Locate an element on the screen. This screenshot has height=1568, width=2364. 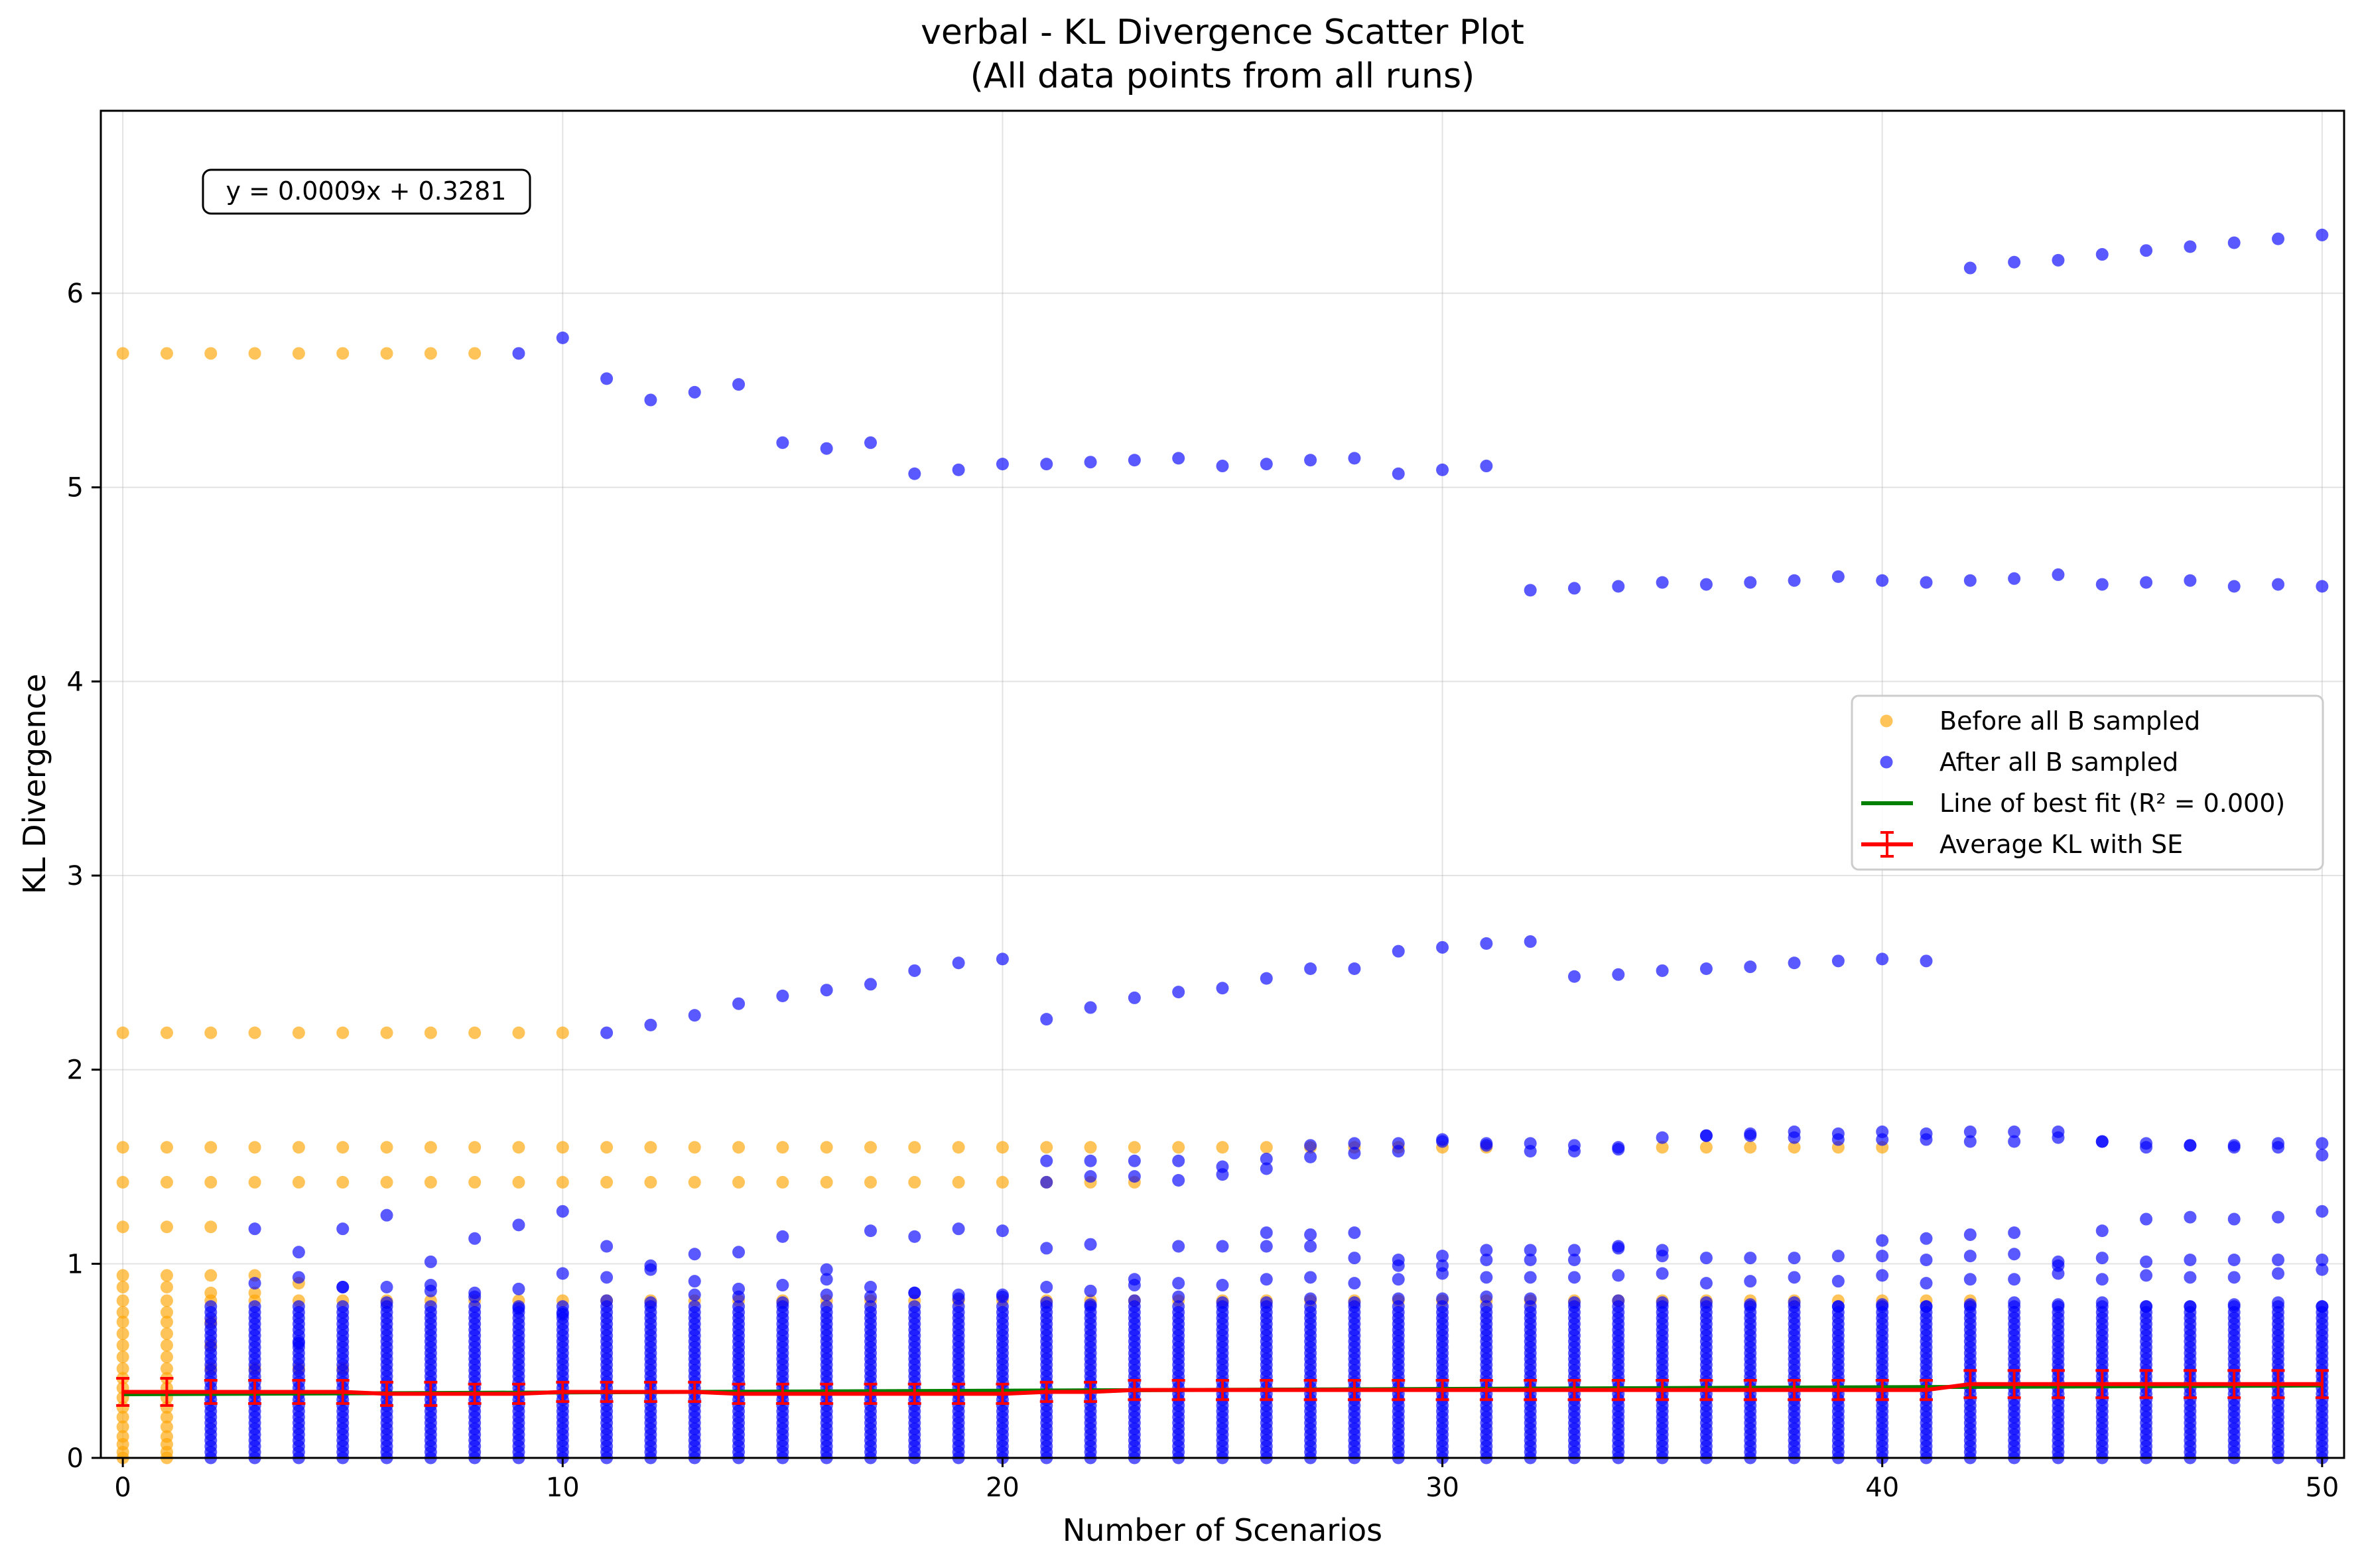
legend-label: After all B sampled is located at coordinates (2058, 762).